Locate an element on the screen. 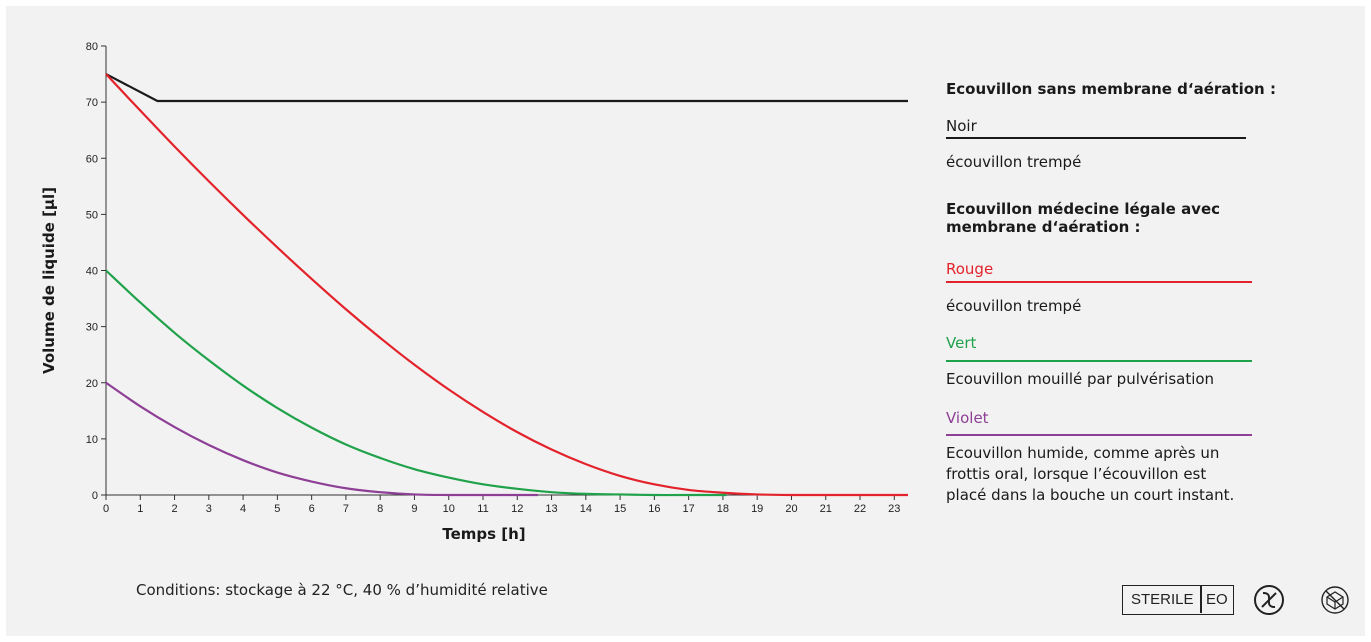  x-tick-label: 5 is located at coordinates (277, 509).